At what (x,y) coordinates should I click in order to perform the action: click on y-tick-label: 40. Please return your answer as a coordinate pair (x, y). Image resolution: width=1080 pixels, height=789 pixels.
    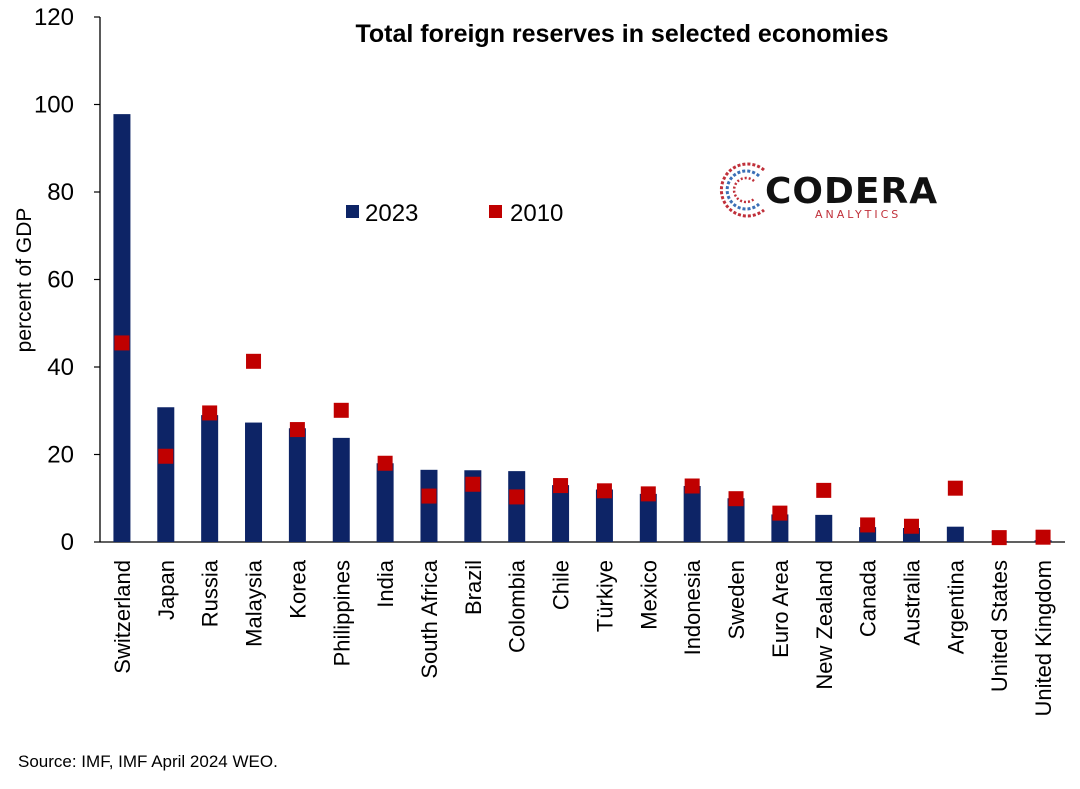
    Looking at the image, I should click on (60, 367).